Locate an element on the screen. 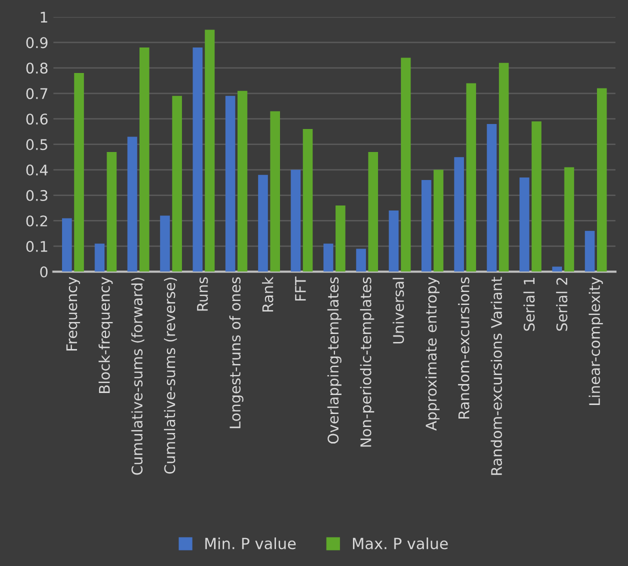 The image size is (628, 566). y-tick-label: 0.7 is located at coordinates (37, 94).